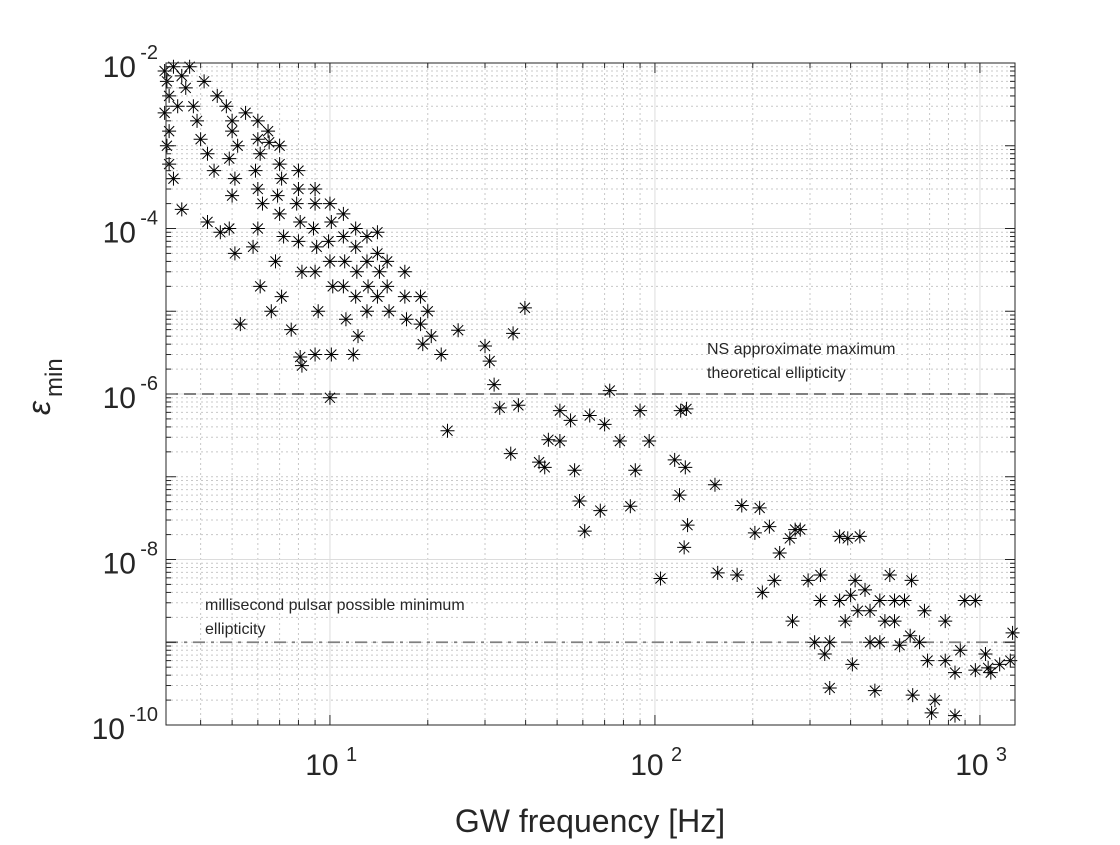 The width and height of the screenshot is (1120, 845). I want to click on y-tick-label-exponent: -10, so click(143, 715).